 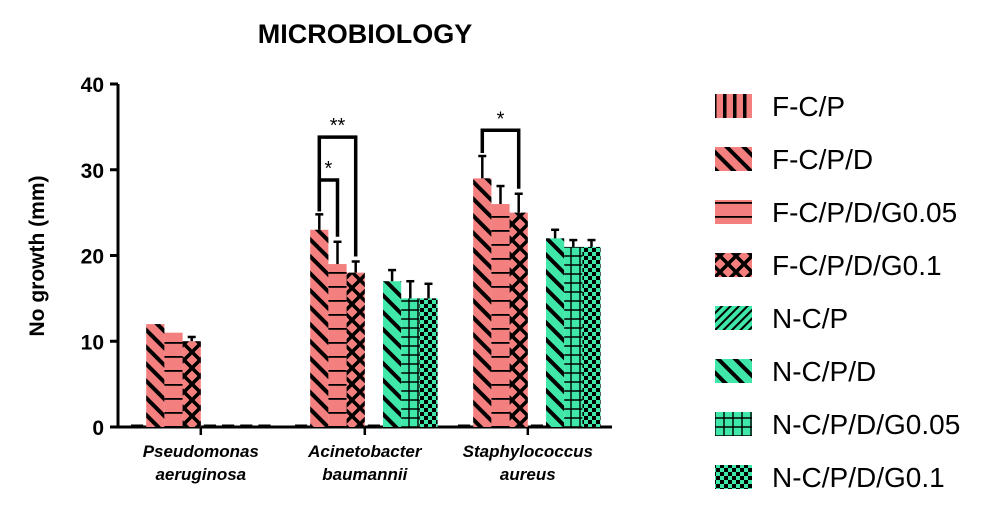 What do you see at coordinates (866, 424) in the screenshot?
I see `legend-label: N-C/P/D/G0.05` at bounding box center [866, 424].